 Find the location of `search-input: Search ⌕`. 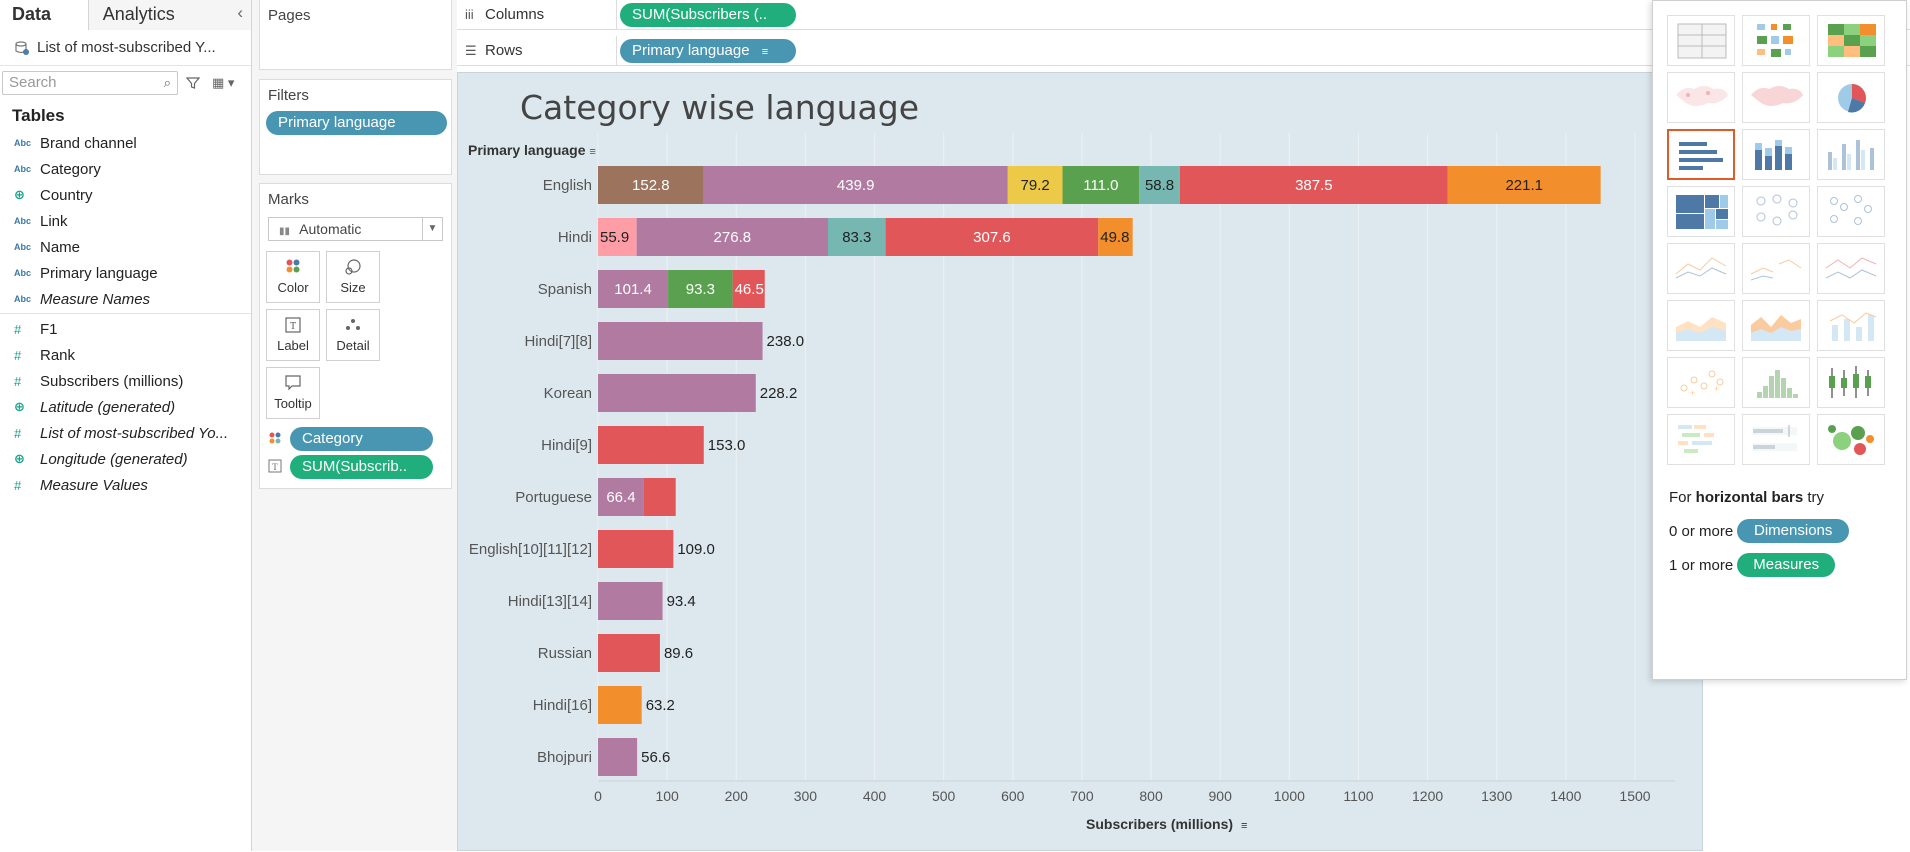

search-input: Search ⌕ is located at coordinates (90, 83).